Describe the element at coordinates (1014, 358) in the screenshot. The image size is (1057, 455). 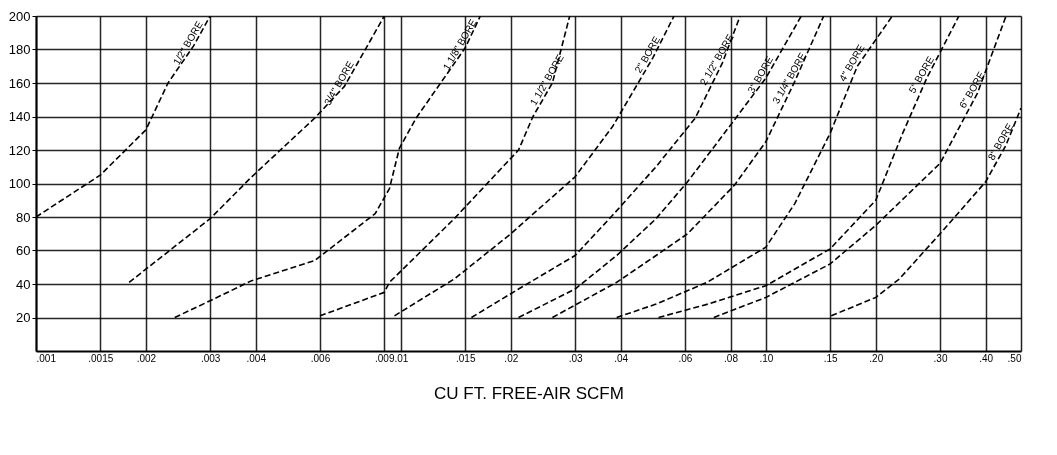
I see `x-tick-label: .50` at that location.